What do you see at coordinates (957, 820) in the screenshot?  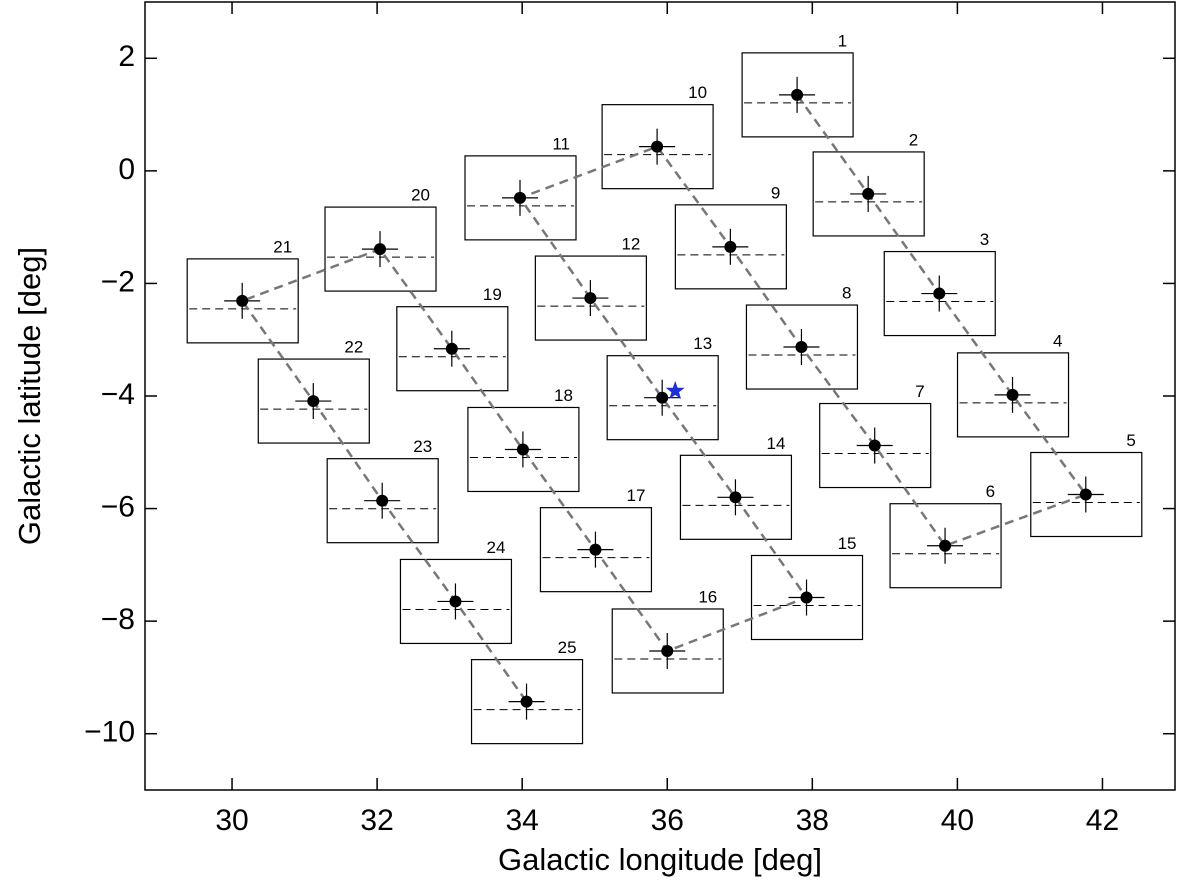 I see `x-tick-label: 40` at bounding box center [957, 820].